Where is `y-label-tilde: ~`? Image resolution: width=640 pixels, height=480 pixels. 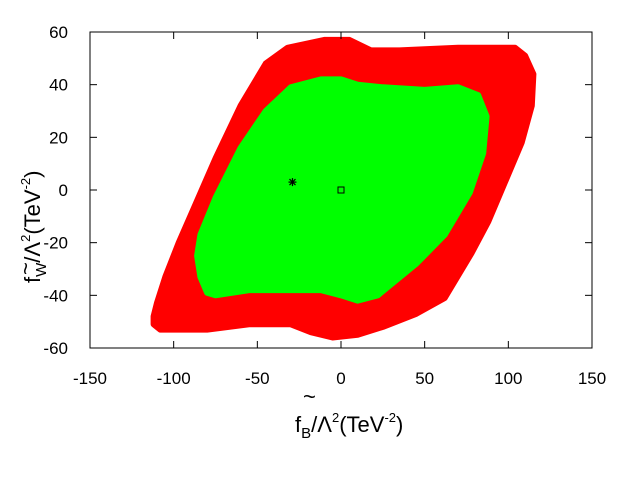 y-label-tilde: ~ is located at coordinates (25, 268).